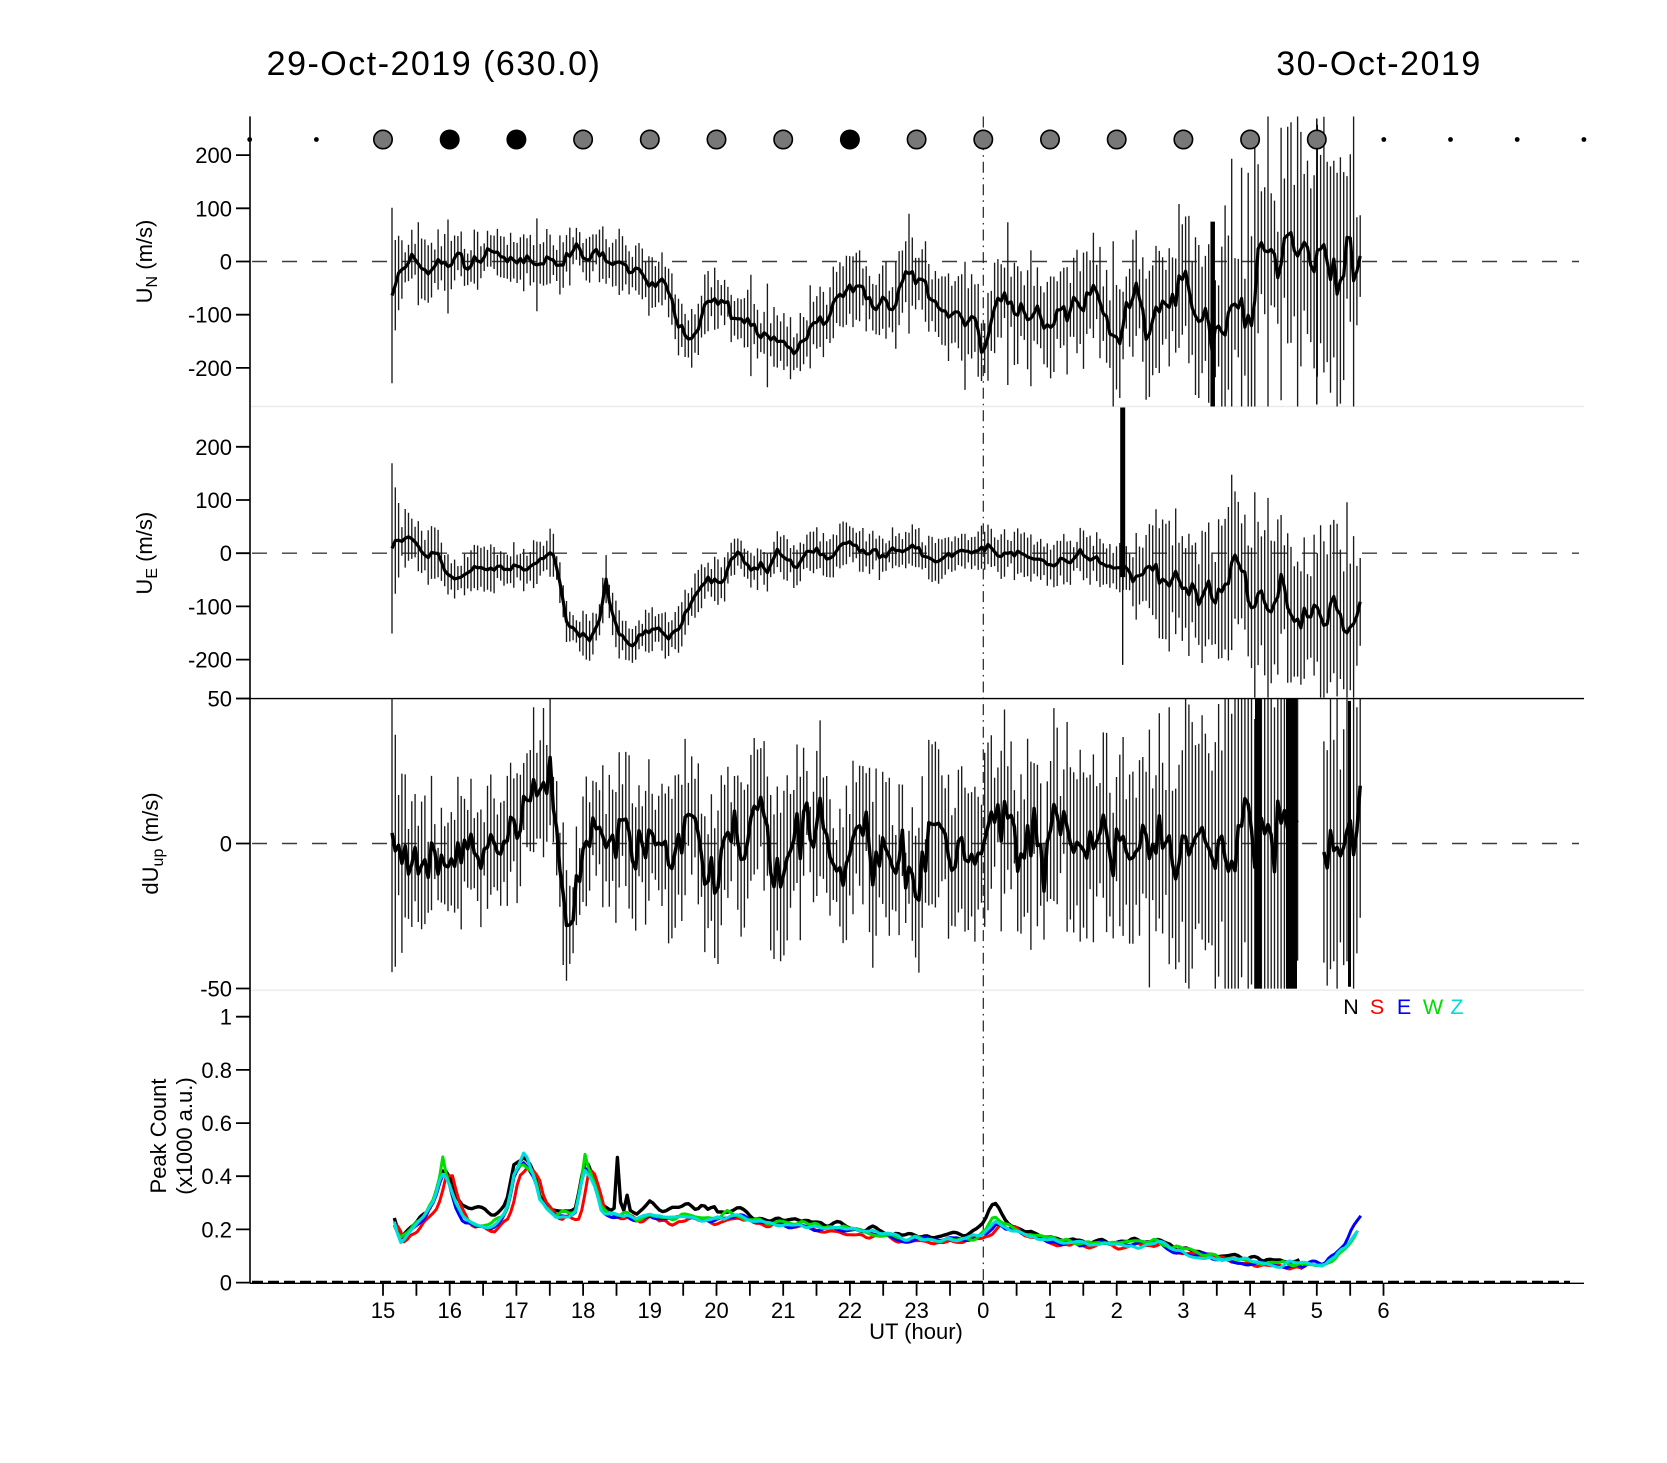 The image size is (1667, 1463). What do you see at coordinates (216, 1070) in the screenshot?
I see `svg-text: 0.8` at bounding box center [216, 1070].